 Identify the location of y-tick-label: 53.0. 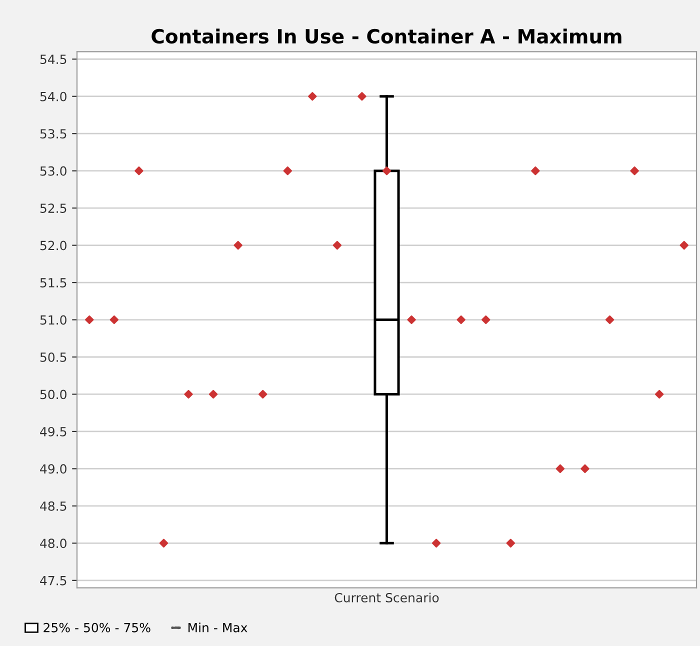
(53, 171).